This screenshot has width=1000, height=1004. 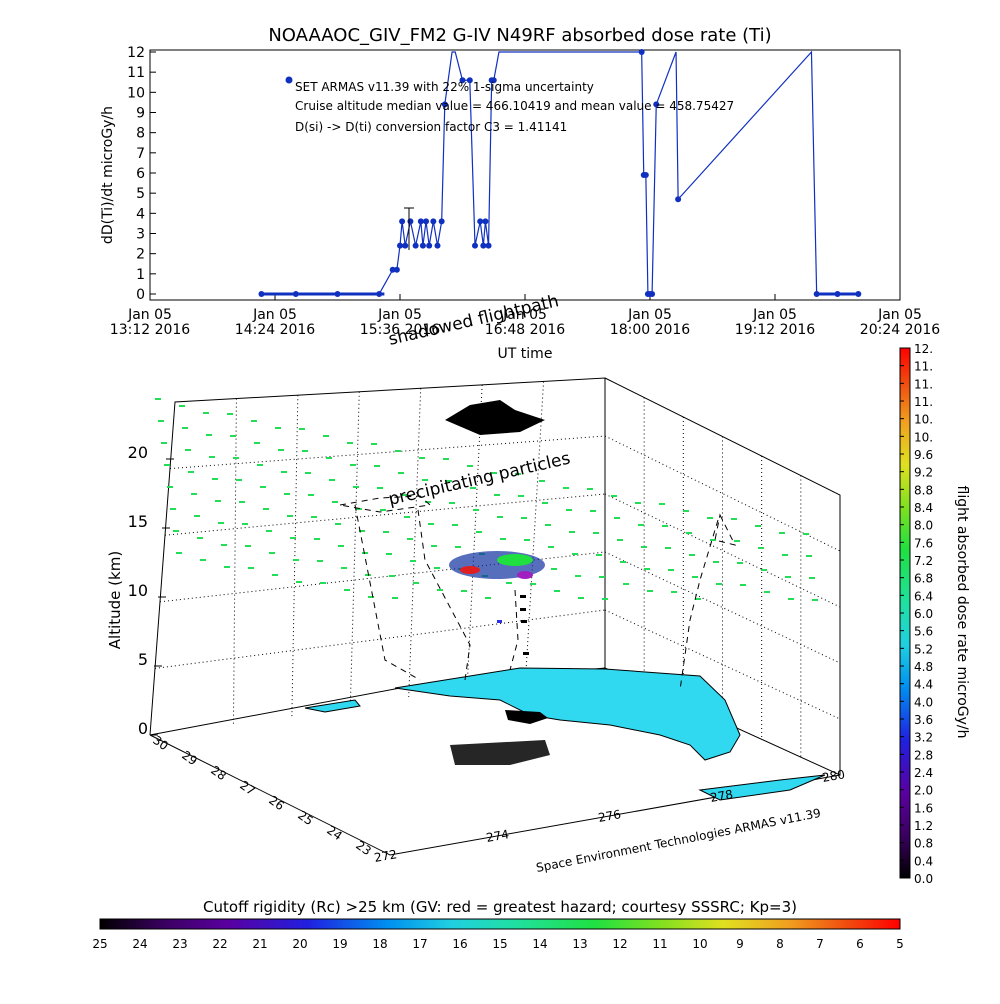 What do you see at coordinates (833, 776) in the screenshot?
I see `longitude-tick-label: 280` at bounding box center [833, 776].